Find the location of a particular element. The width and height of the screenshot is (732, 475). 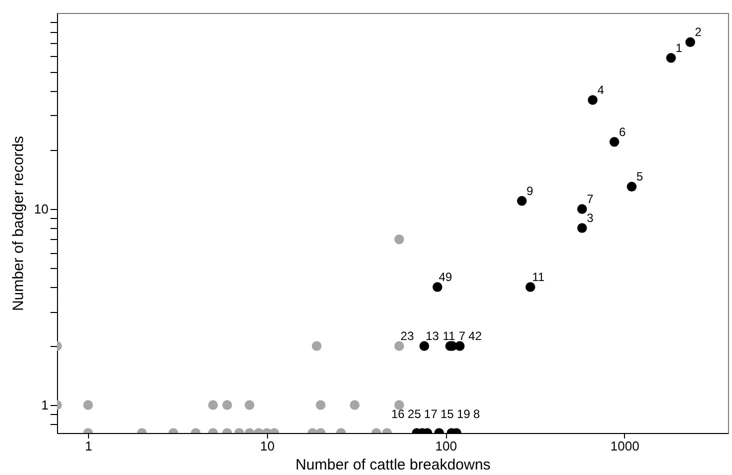

x-tick-label: 1000 is located at coordinates (625, 446).